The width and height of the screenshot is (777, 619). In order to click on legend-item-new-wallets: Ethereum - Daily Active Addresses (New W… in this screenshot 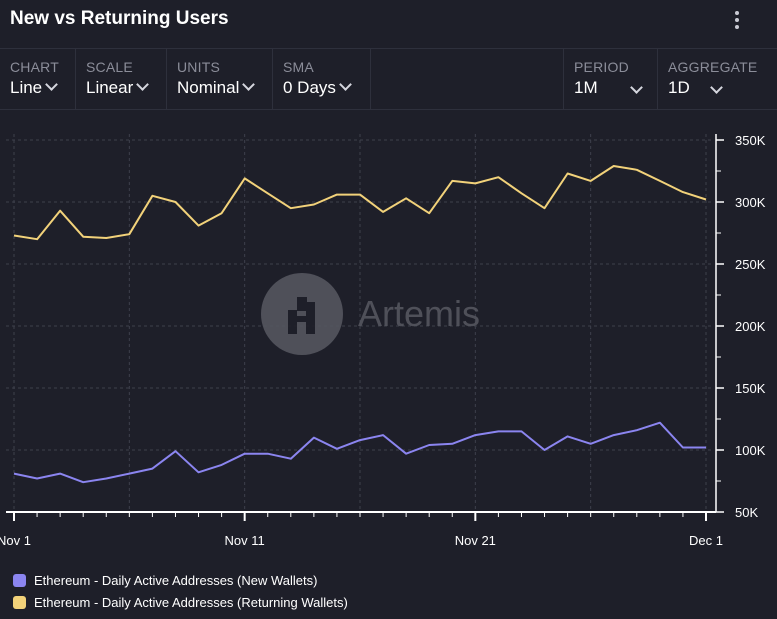, I will do `click(180, 583)`.